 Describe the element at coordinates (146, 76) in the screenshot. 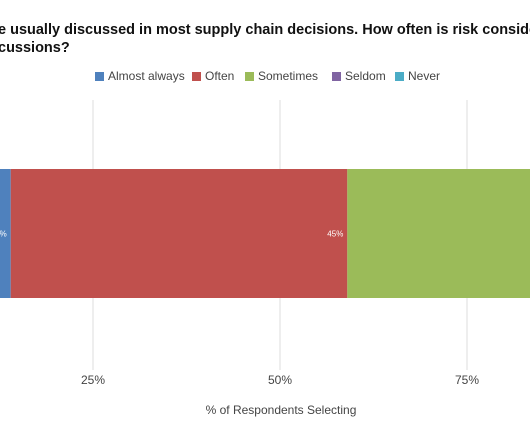

I see `legend-label: Almost always` at that location.